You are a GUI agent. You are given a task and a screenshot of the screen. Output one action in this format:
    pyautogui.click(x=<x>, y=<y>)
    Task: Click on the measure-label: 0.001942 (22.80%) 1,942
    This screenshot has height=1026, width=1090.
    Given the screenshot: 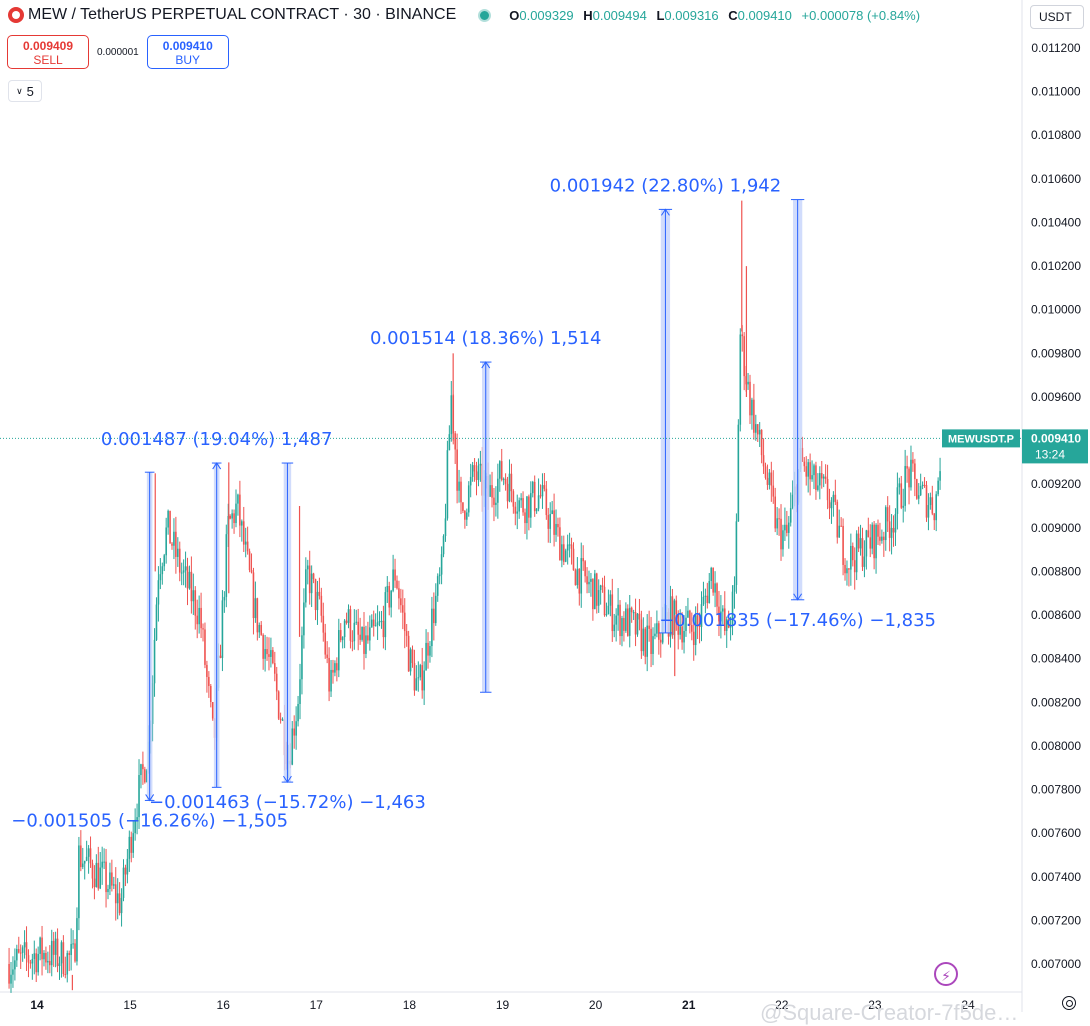 What is the action you would take?
    pyautogui.click(x=666, y=185)
    